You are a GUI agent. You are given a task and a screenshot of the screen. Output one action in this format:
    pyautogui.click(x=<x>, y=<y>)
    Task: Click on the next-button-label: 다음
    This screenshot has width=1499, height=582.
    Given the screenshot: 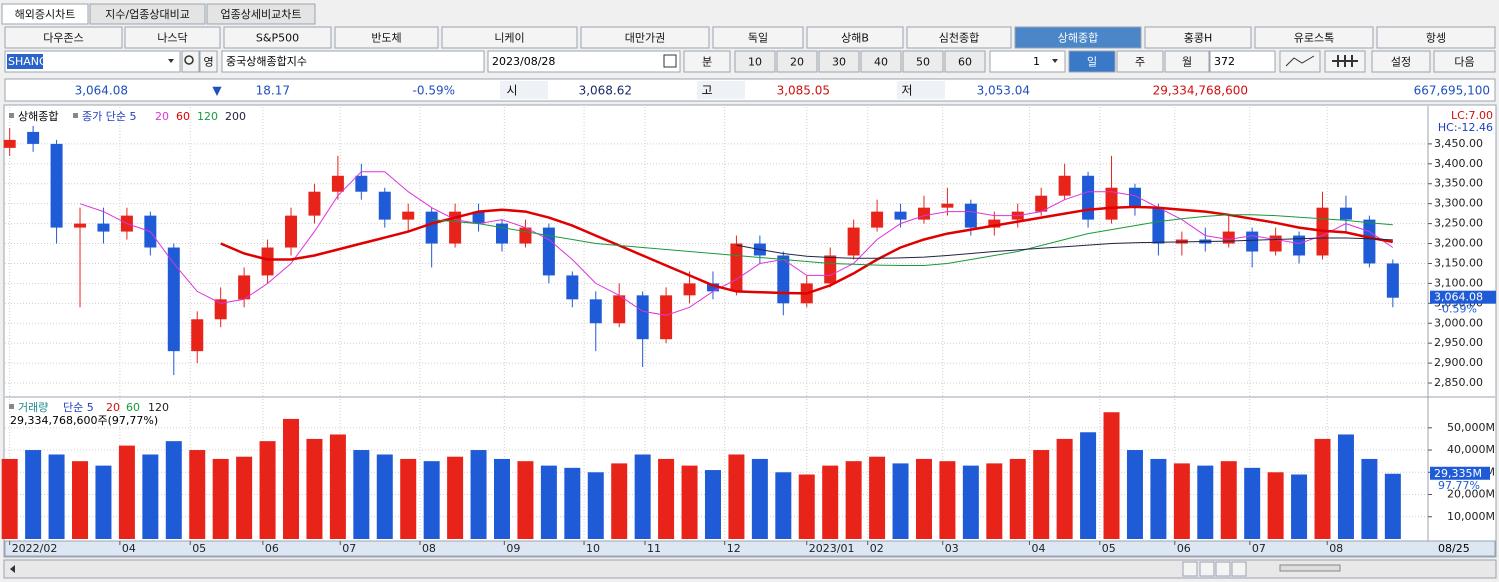 What is the action you would take?
    pyautogui.click(x=1464, y=62)
    